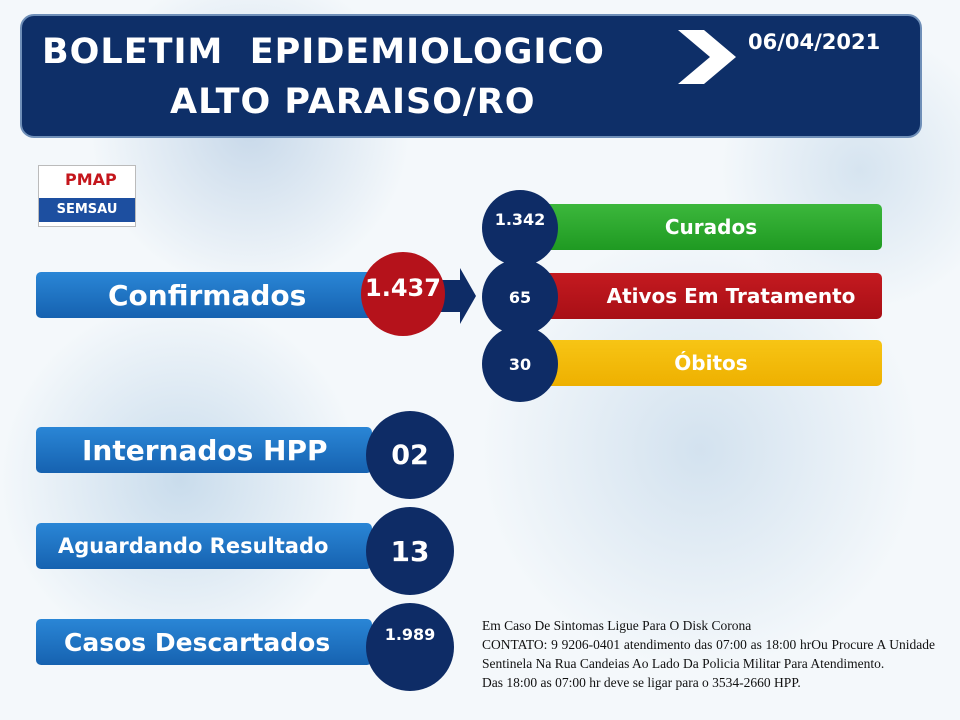 This screenshot has width=960, height=720. Describe the element at coordinates (707, 57) in the screenshot. I see `chevron-icon` at that location.